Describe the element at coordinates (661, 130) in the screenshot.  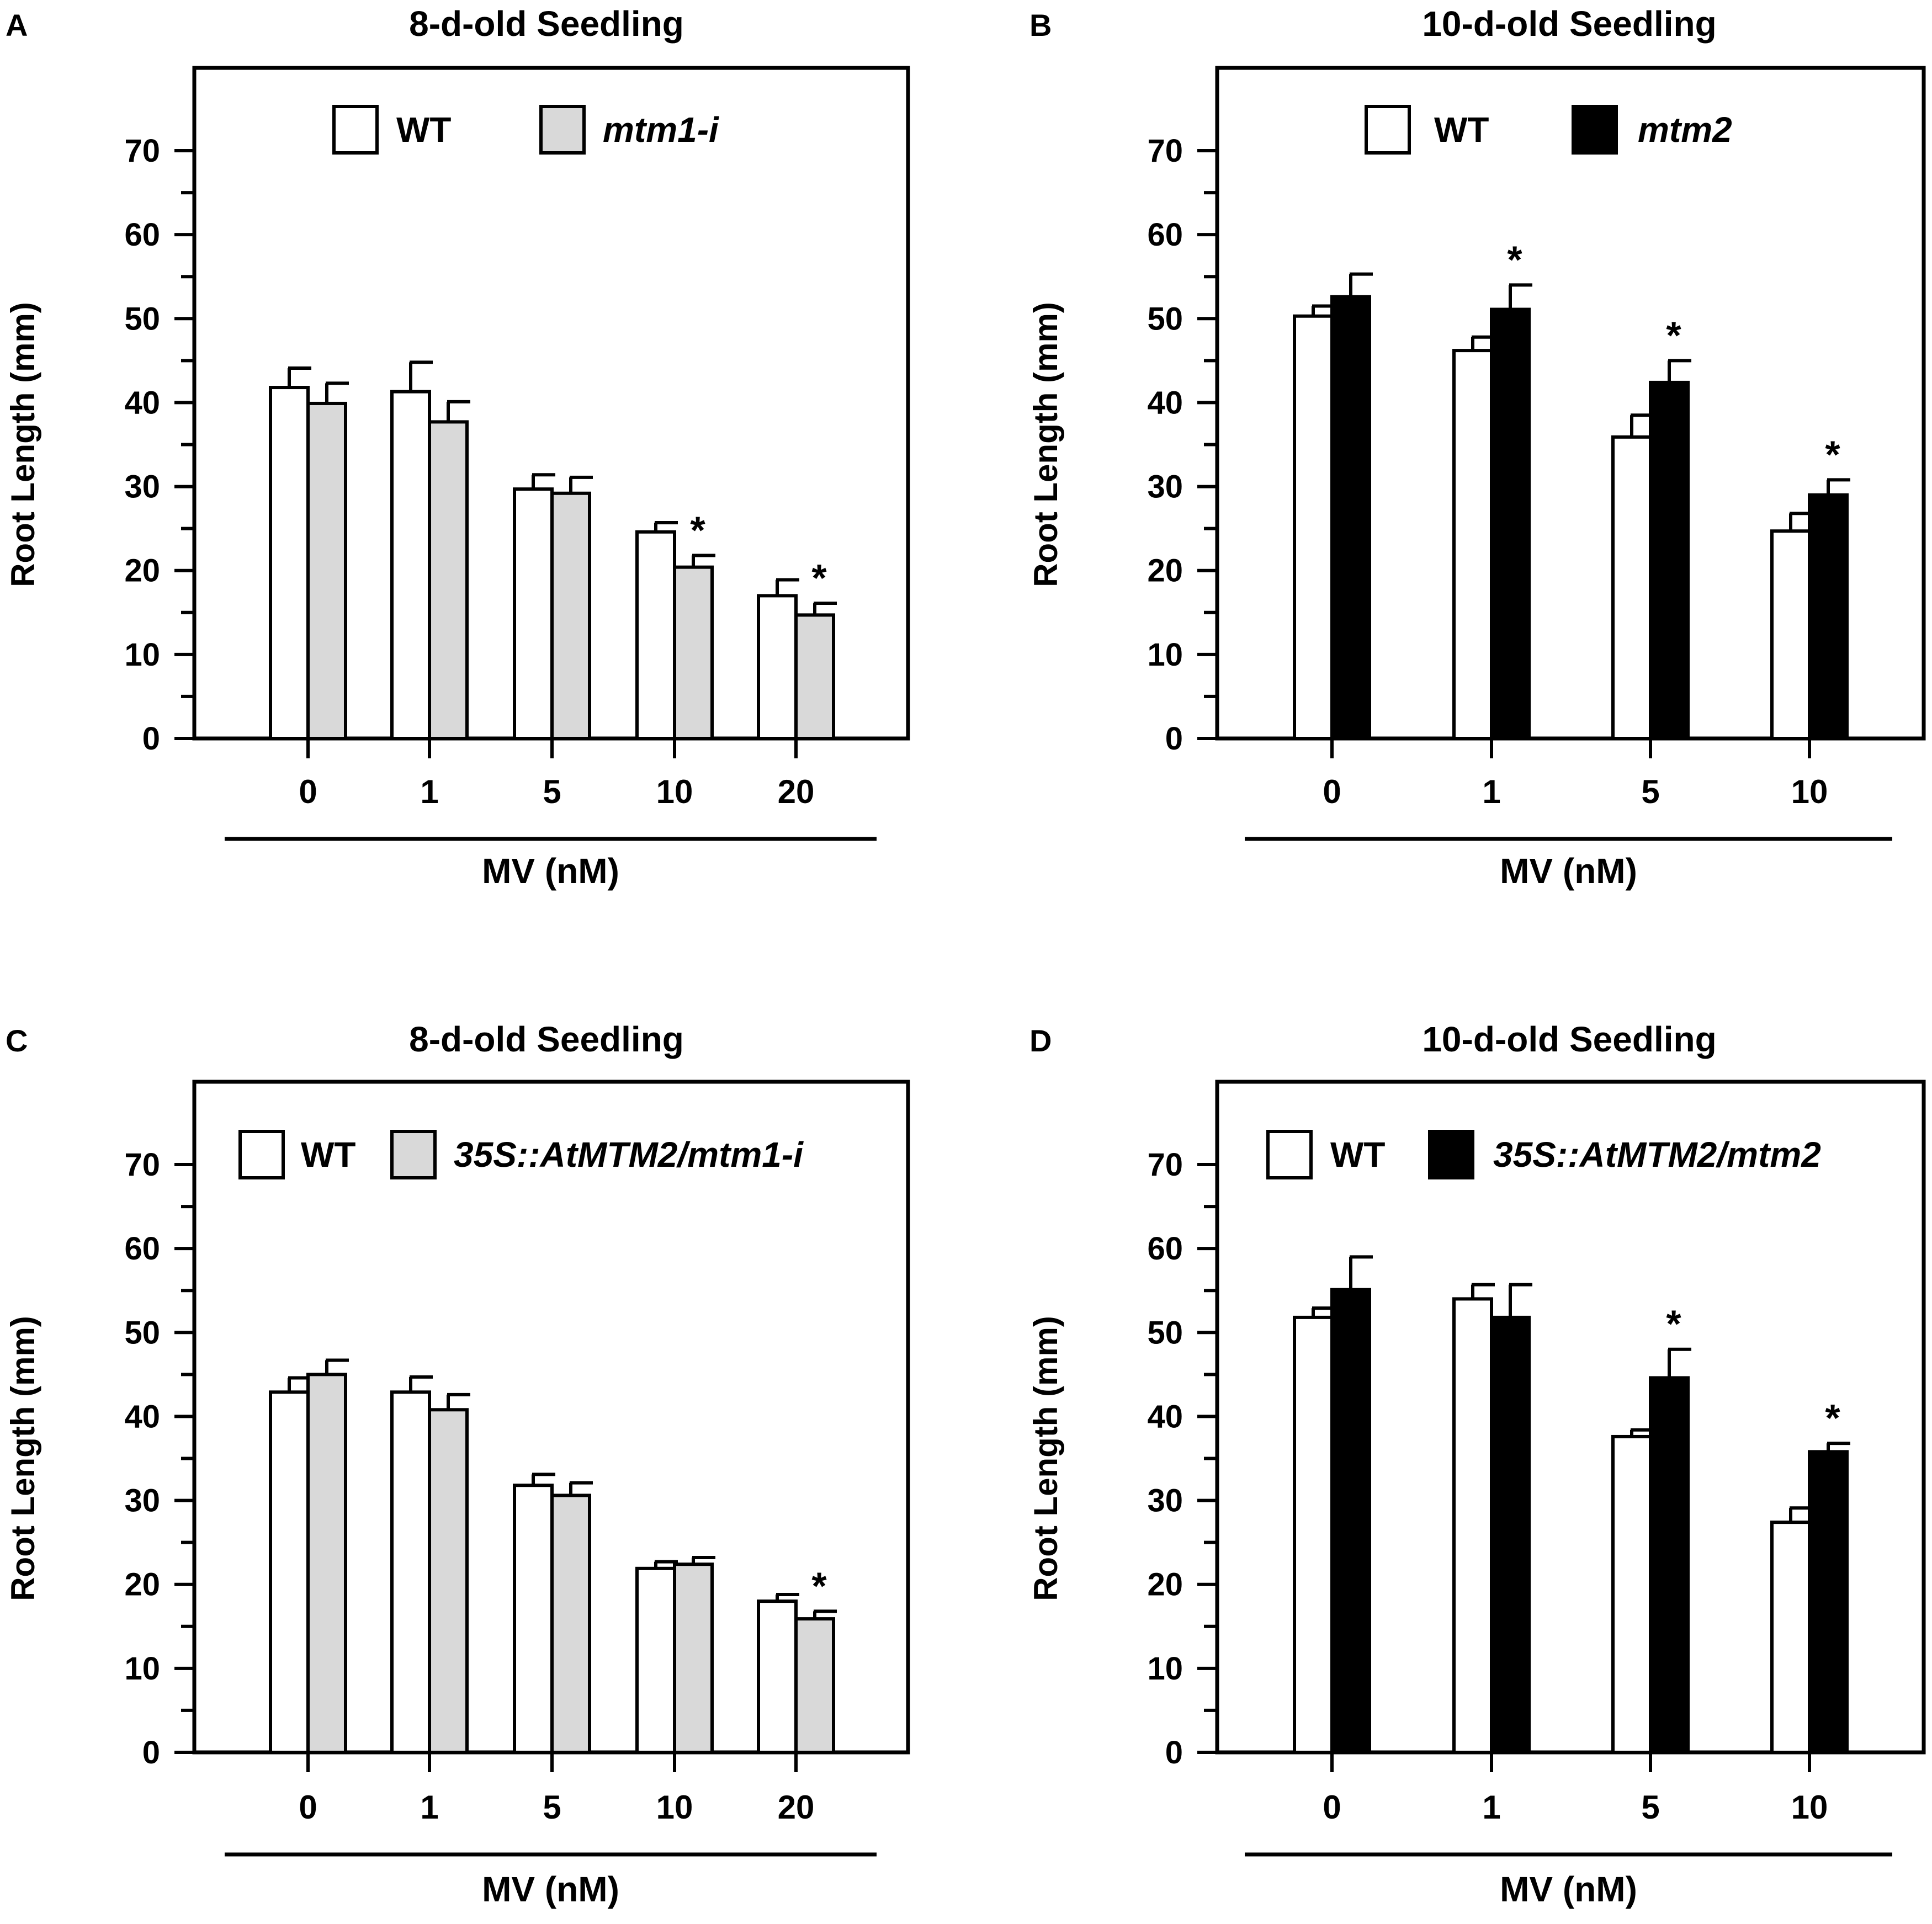
I see `legend-label-1: mtm1-i` at that location.